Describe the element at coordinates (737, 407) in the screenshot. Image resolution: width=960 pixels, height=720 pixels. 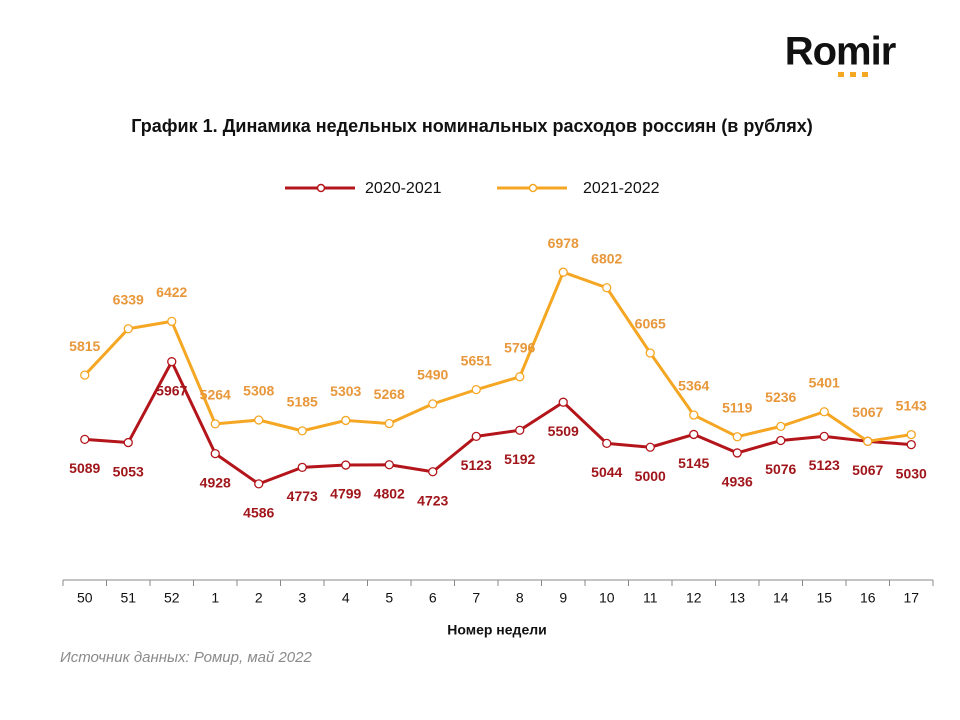
I see `data-label: 5119` at that location.